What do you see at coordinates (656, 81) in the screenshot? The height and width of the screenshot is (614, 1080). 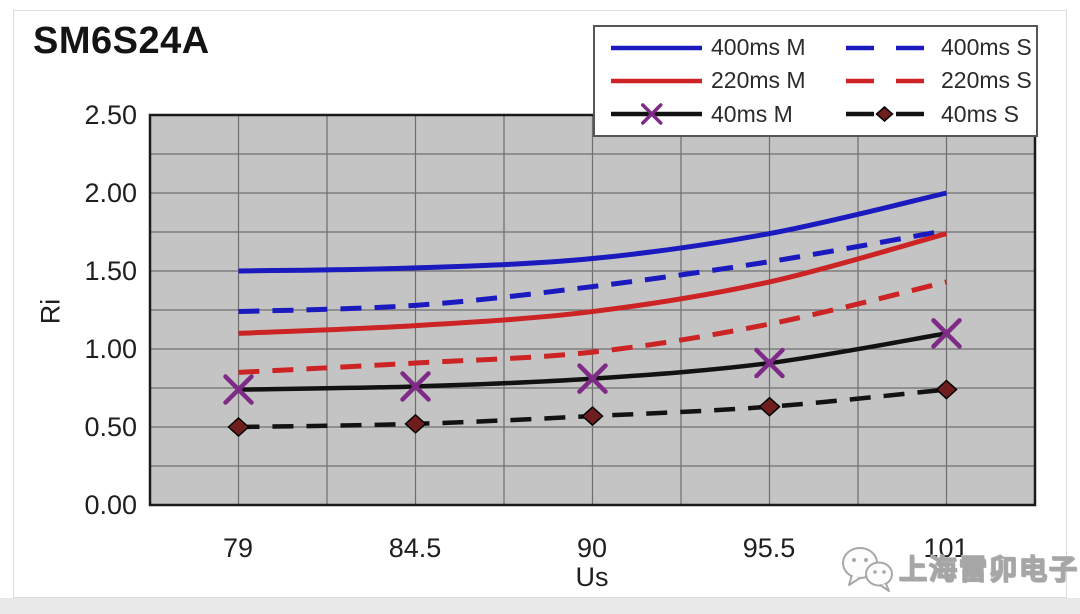 I see `line-sample-solid-red` at bounding box center [656, 81].